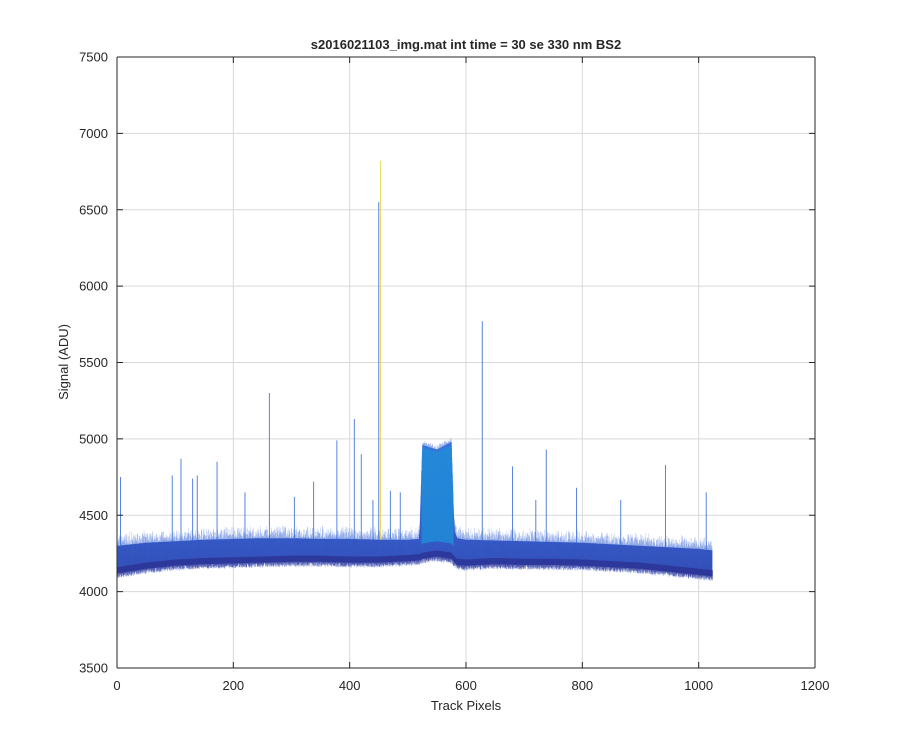  Describe the element at coordinates (93, 209) in the screenshot. I see `y-tick-label: 6500` at that location.